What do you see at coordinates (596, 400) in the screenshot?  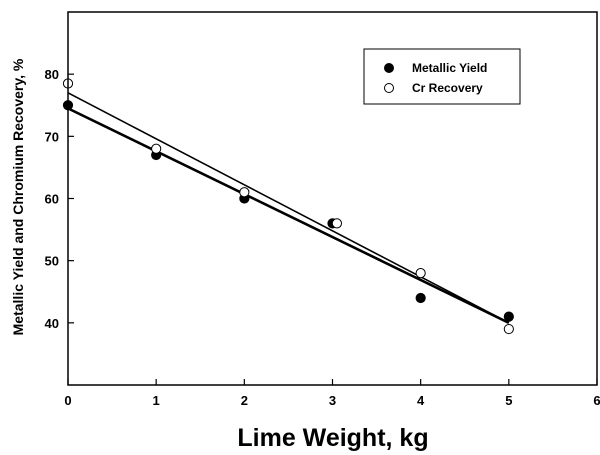 I see `x-tick-label: 6` at bounding box center [596, 400].